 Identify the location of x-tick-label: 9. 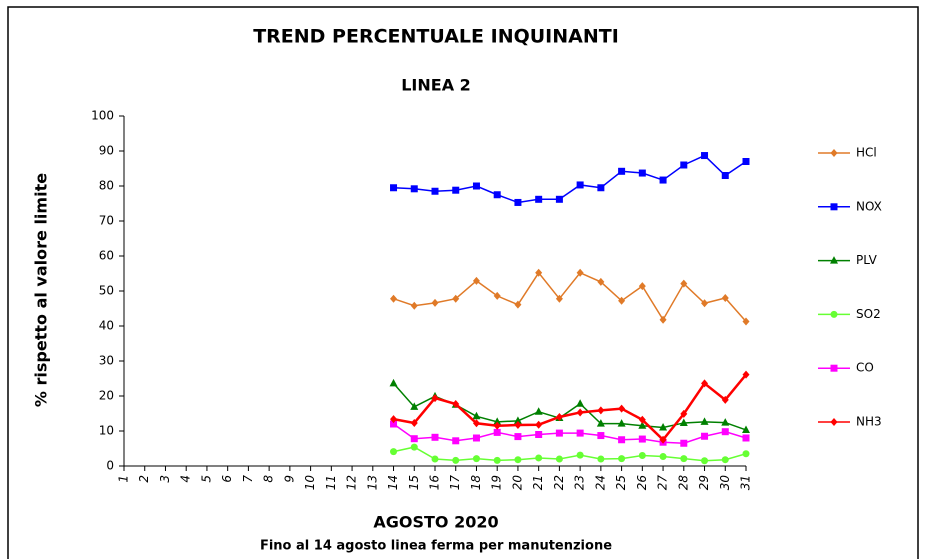
(289, 479).